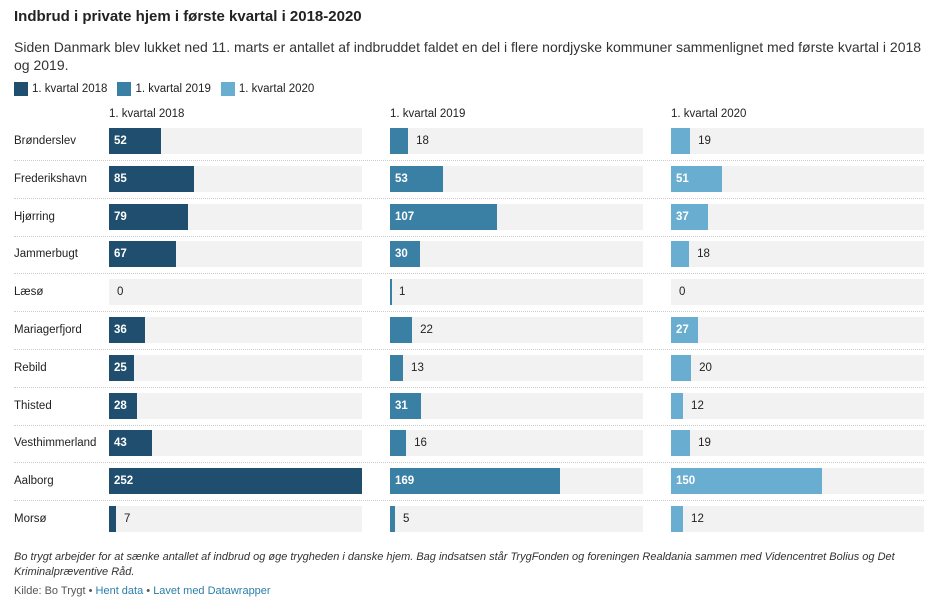 The image size is (940, 608). I want to click on row-label: Frederikshavn, so click(50, 178).